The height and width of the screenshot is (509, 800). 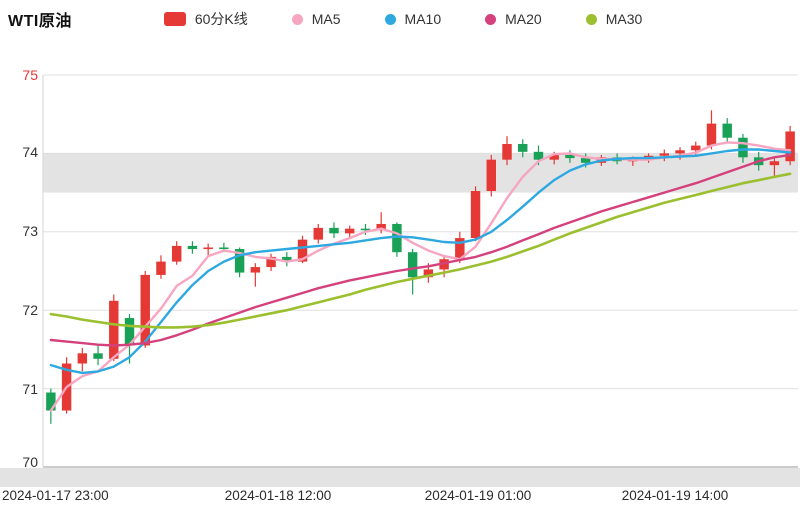 I want to click on price-band, so click(x=420, y=173).